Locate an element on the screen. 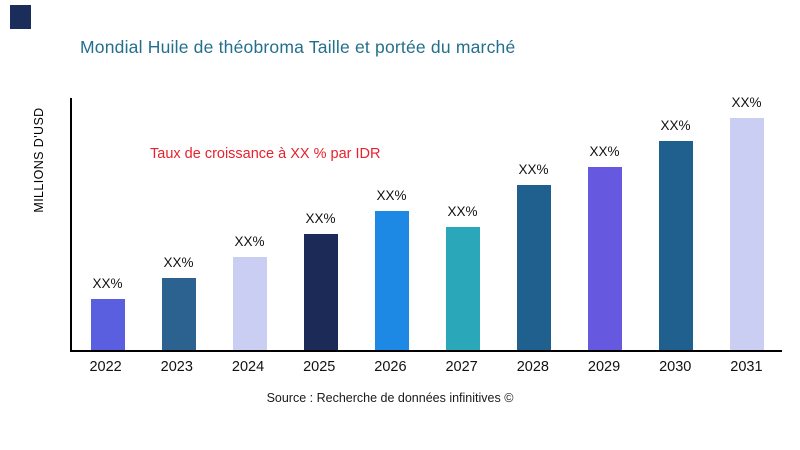  bar-slot-2031: XX% is located at coordinates (746, 222).